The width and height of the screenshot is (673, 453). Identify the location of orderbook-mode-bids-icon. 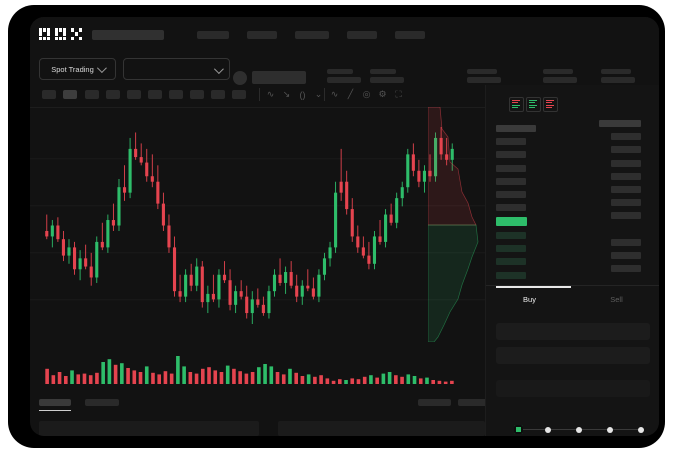
(533, 104).